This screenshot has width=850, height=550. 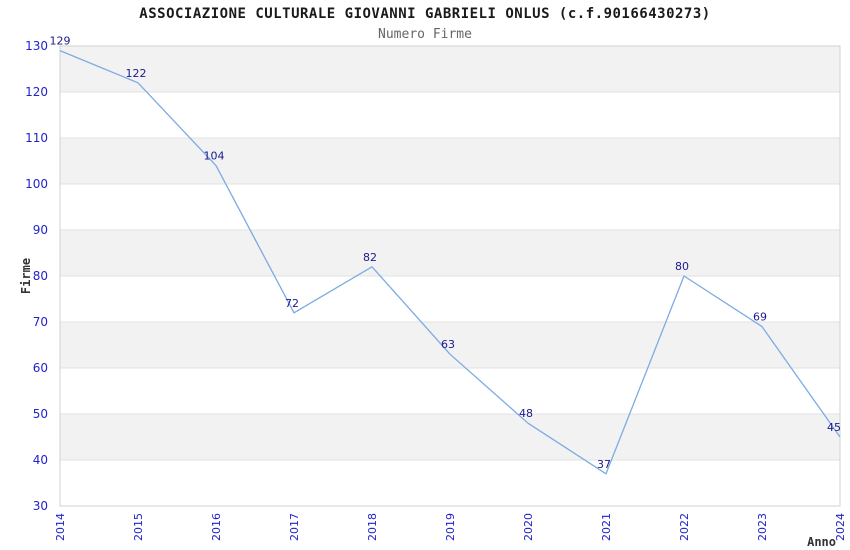 I want to click on x-tick-label: 2018, so click(x=372, y=527).